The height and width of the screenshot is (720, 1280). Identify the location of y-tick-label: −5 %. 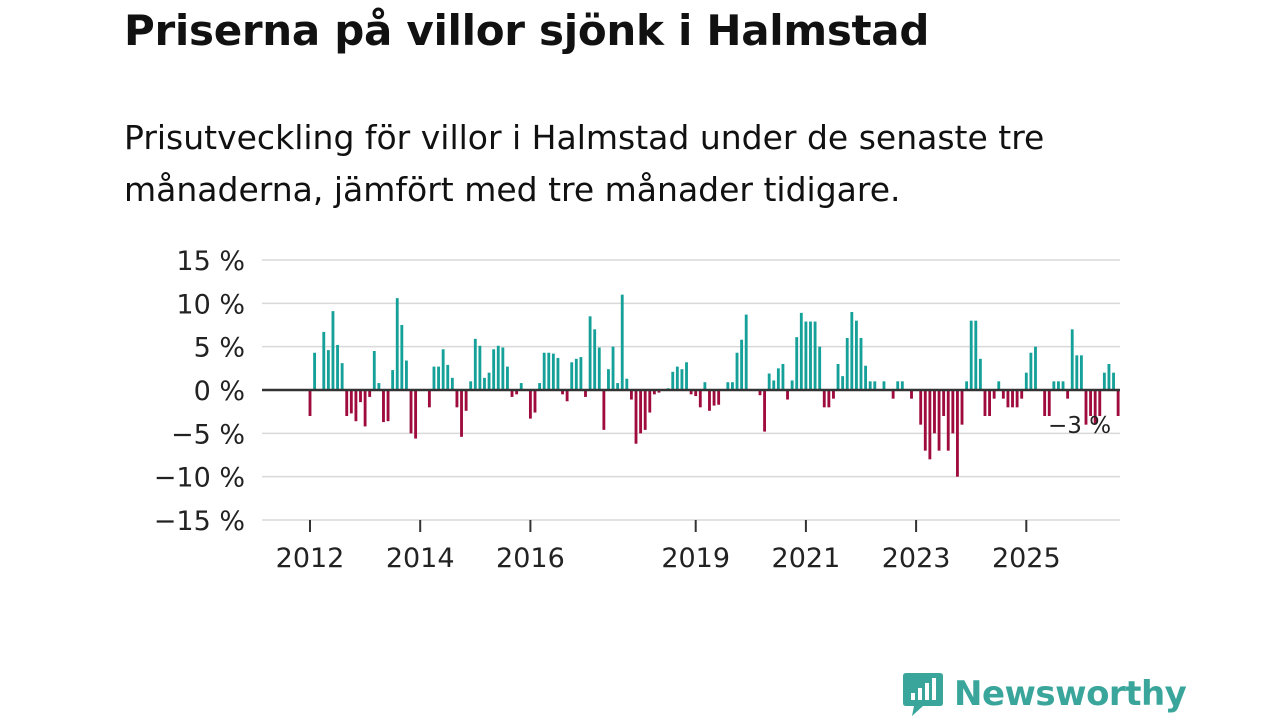
(208, 434).